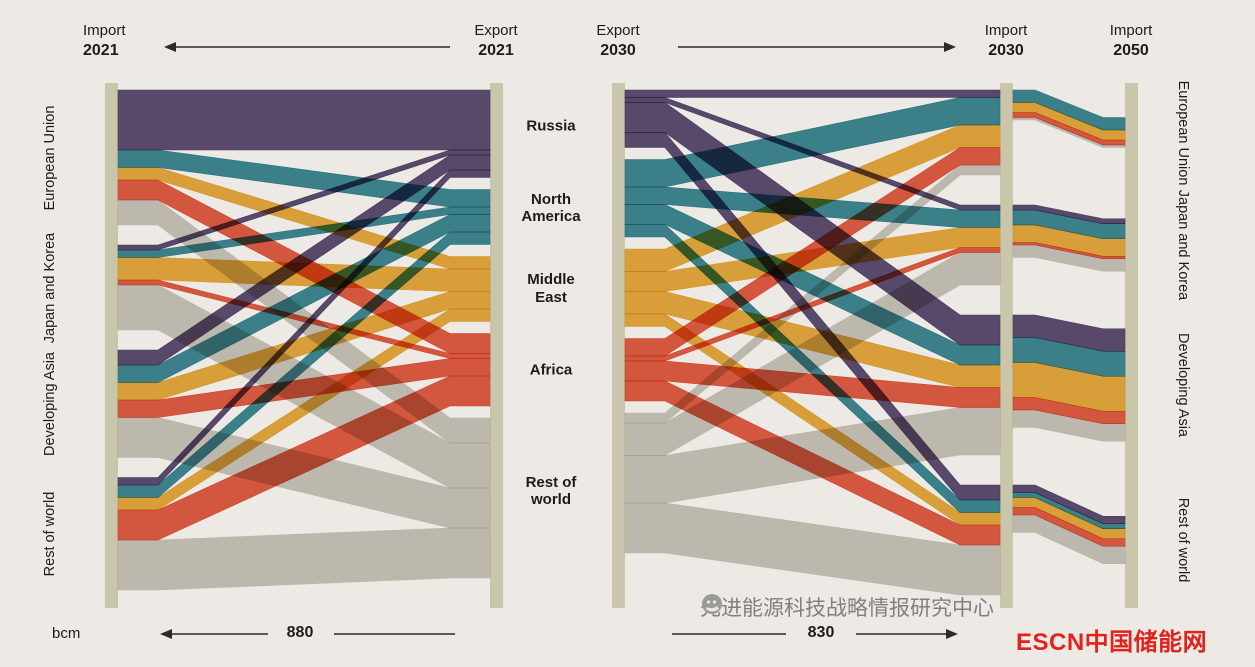 The height and width of the screenshot is (667, 1255). I want to click on total-2030: 830, so click(821, 632).